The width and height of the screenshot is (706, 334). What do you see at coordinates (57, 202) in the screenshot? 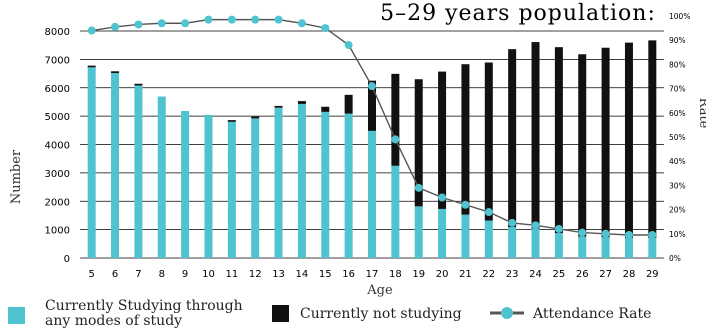
I see `y-tick-label: 2000` at bounding box center [57, 202].